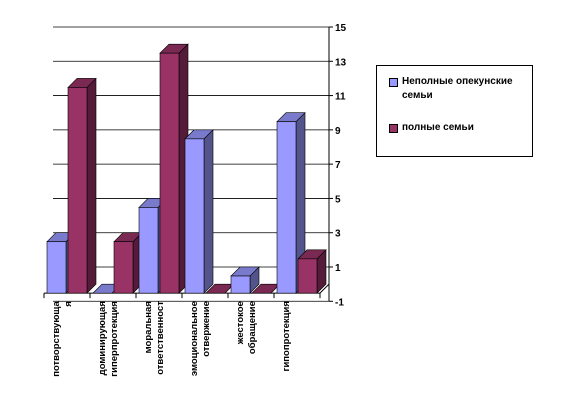  I want to click on legend-label-series-1: Неполные опекунские семьи, so click(457, 88).